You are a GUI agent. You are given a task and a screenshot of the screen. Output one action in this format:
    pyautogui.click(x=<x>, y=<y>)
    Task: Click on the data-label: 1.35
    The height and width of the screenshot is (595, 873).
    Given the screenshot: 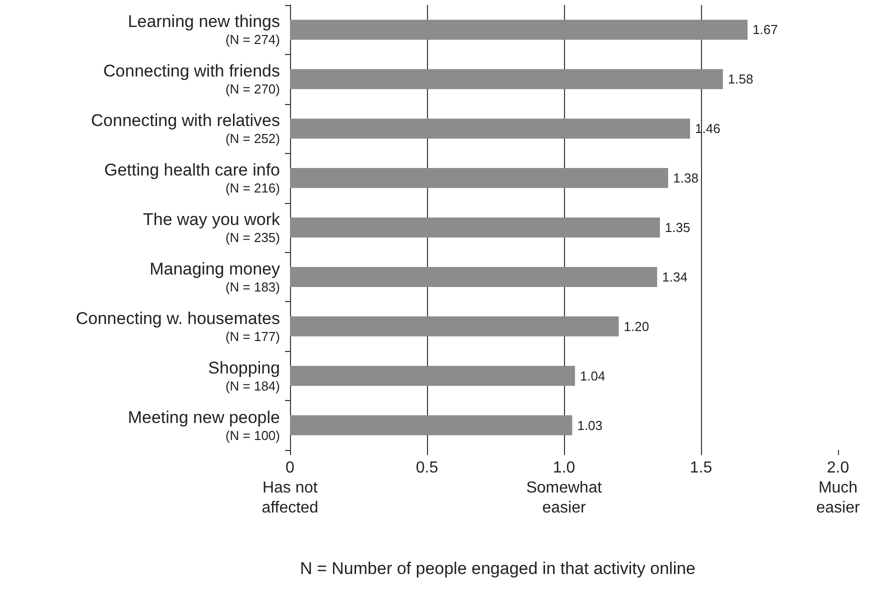 What is the action you would take?
    pyautogui.click(x=677, y=227)
    